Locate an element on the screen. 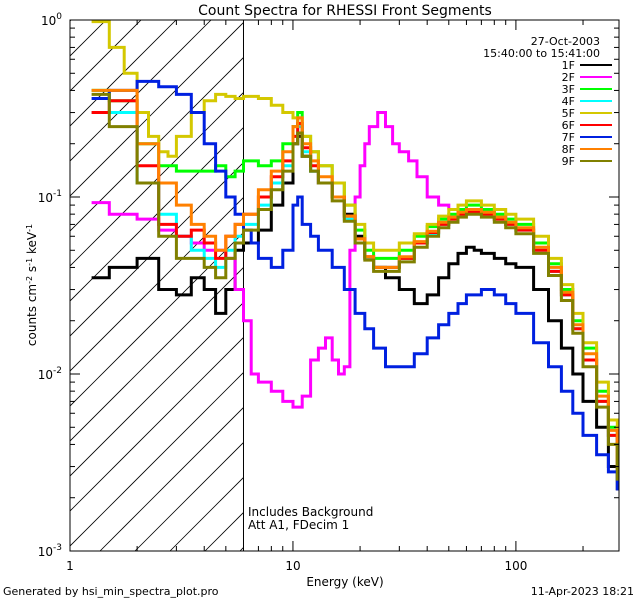 This screenshot has width=640, height=600. legend-label-3f: 3F is located at coordinates (568, 89).